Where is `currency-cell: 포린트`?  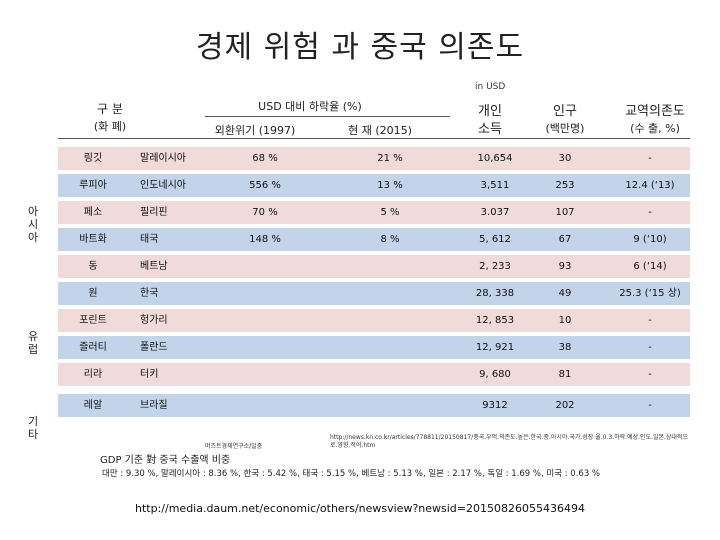 currency-cell: 포린트 is located at coordinates (93, 320).